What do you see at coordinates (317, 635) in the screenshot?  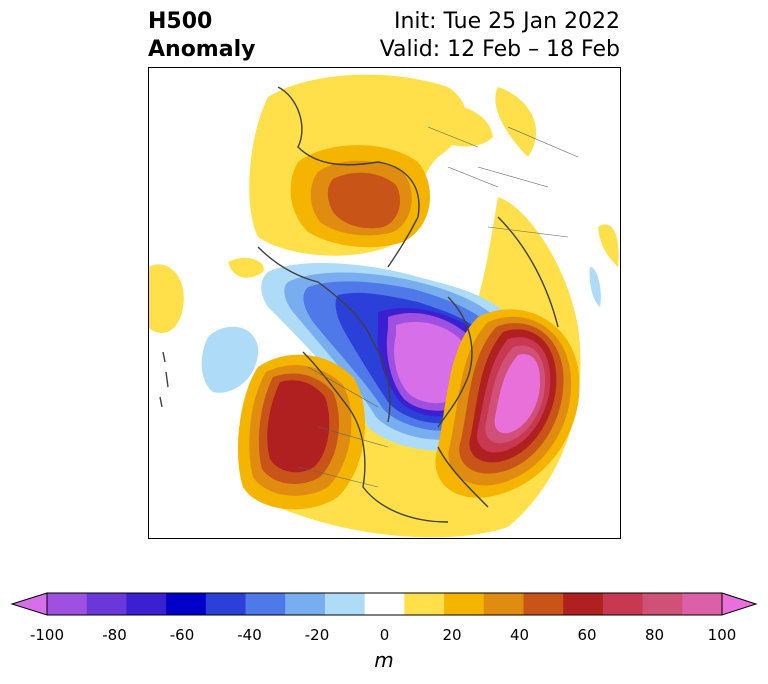 I see `colorbar-tick-label: -20` at bounding box center [317, 635].